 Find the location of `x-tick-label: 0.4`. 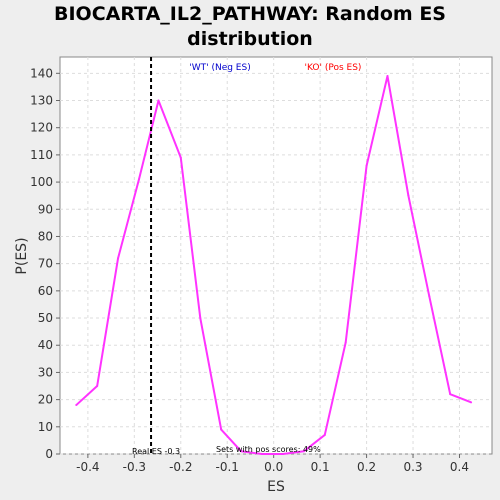

x-tick-label: 0.4 is located at coordinates (459, 467).